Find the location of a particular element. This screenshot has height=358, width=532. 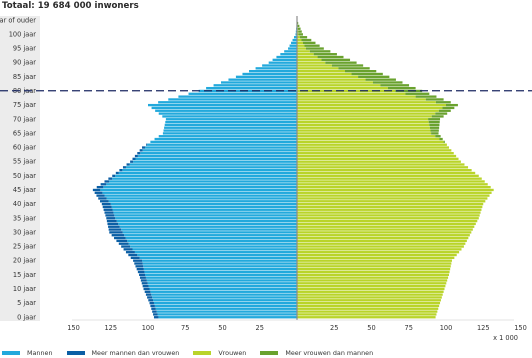

age-tick-label: 45 jaar is located at coordinates (24, 190).